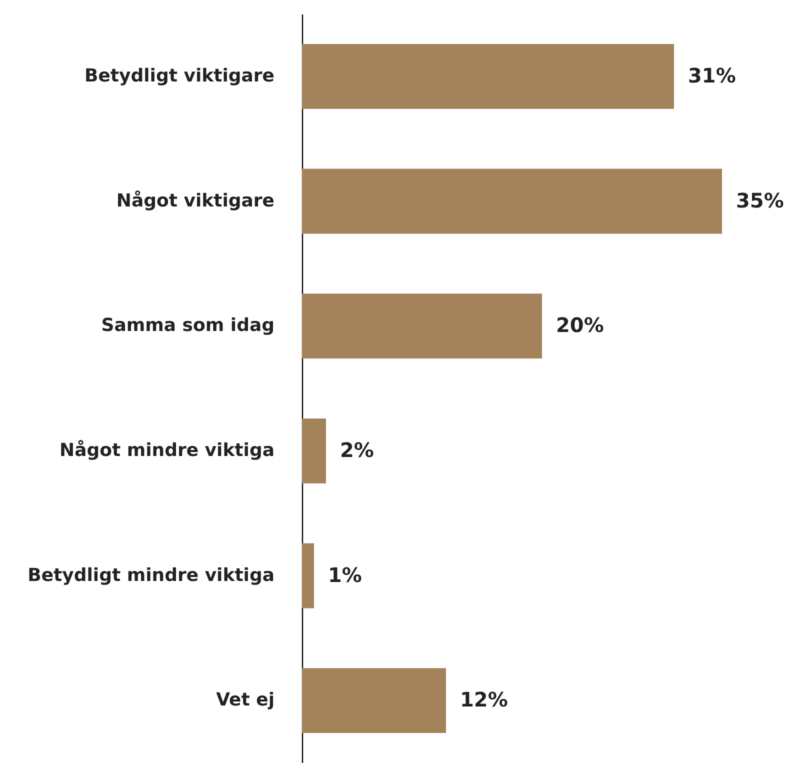  I want to click on y-tick-label: Något viktigare, so click(195, 201).